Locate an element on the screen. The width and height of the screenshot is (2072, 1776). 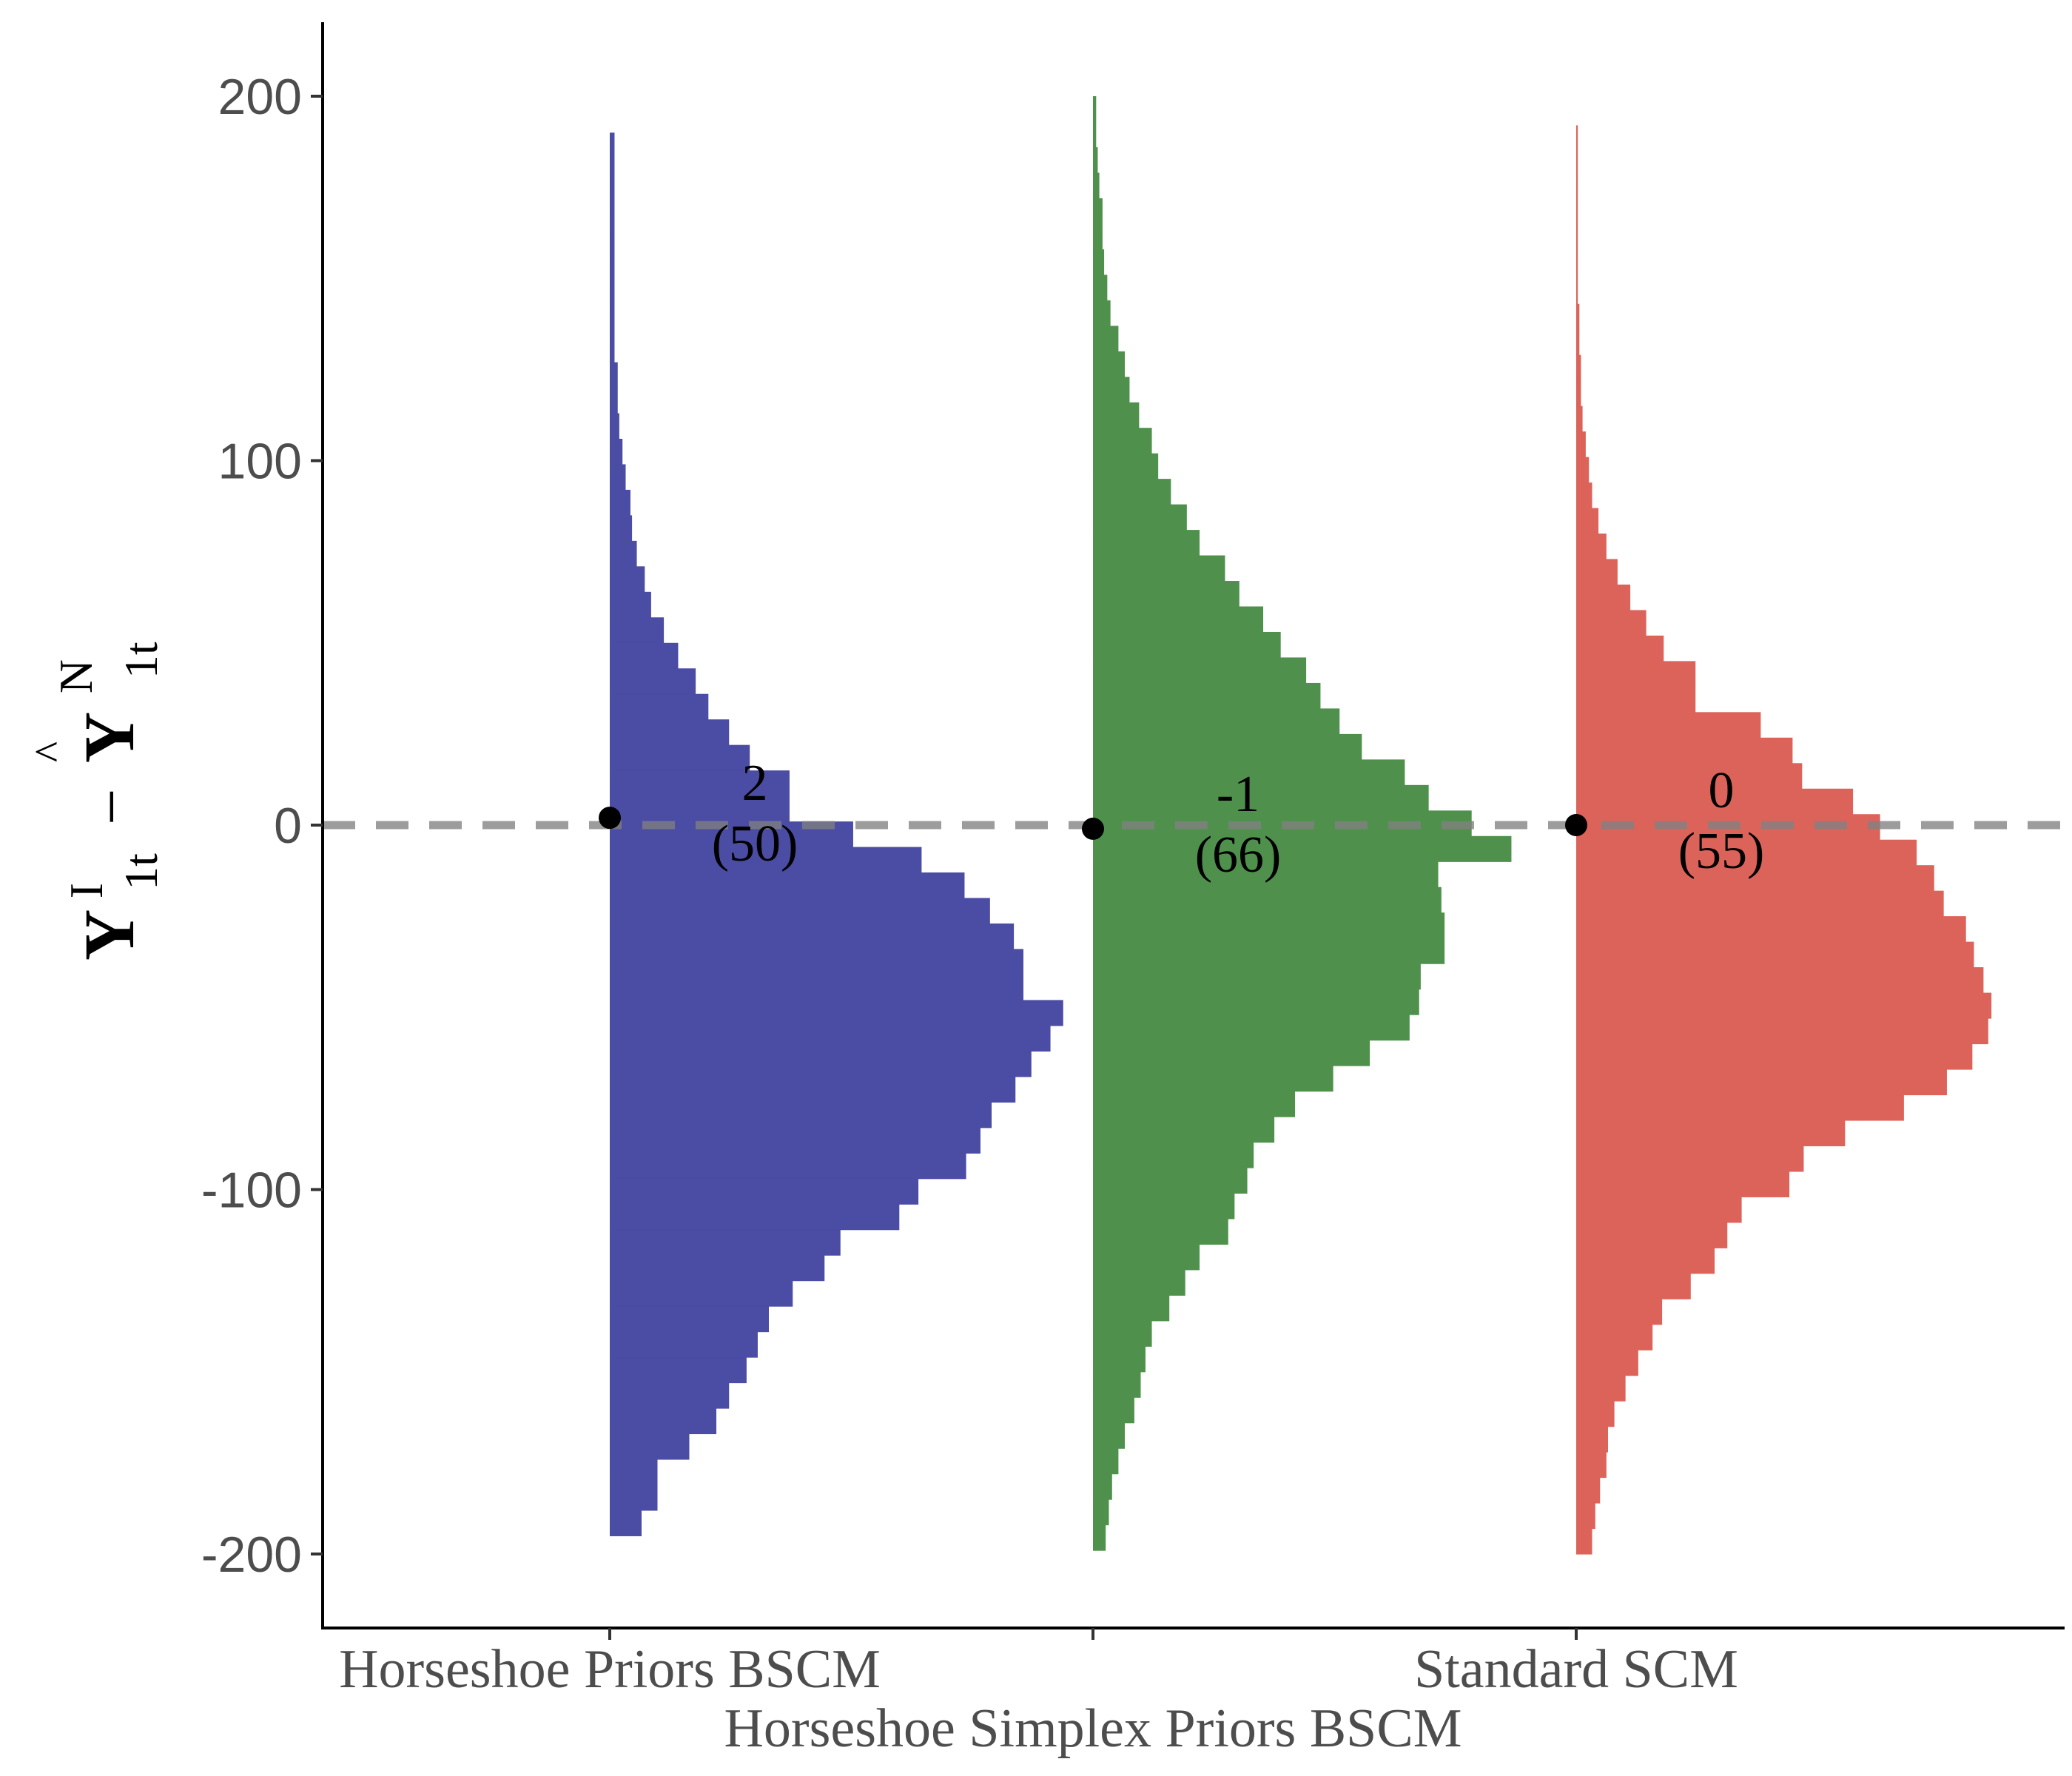
ylabel-hat: ^ is located at coordinates (50, 751).